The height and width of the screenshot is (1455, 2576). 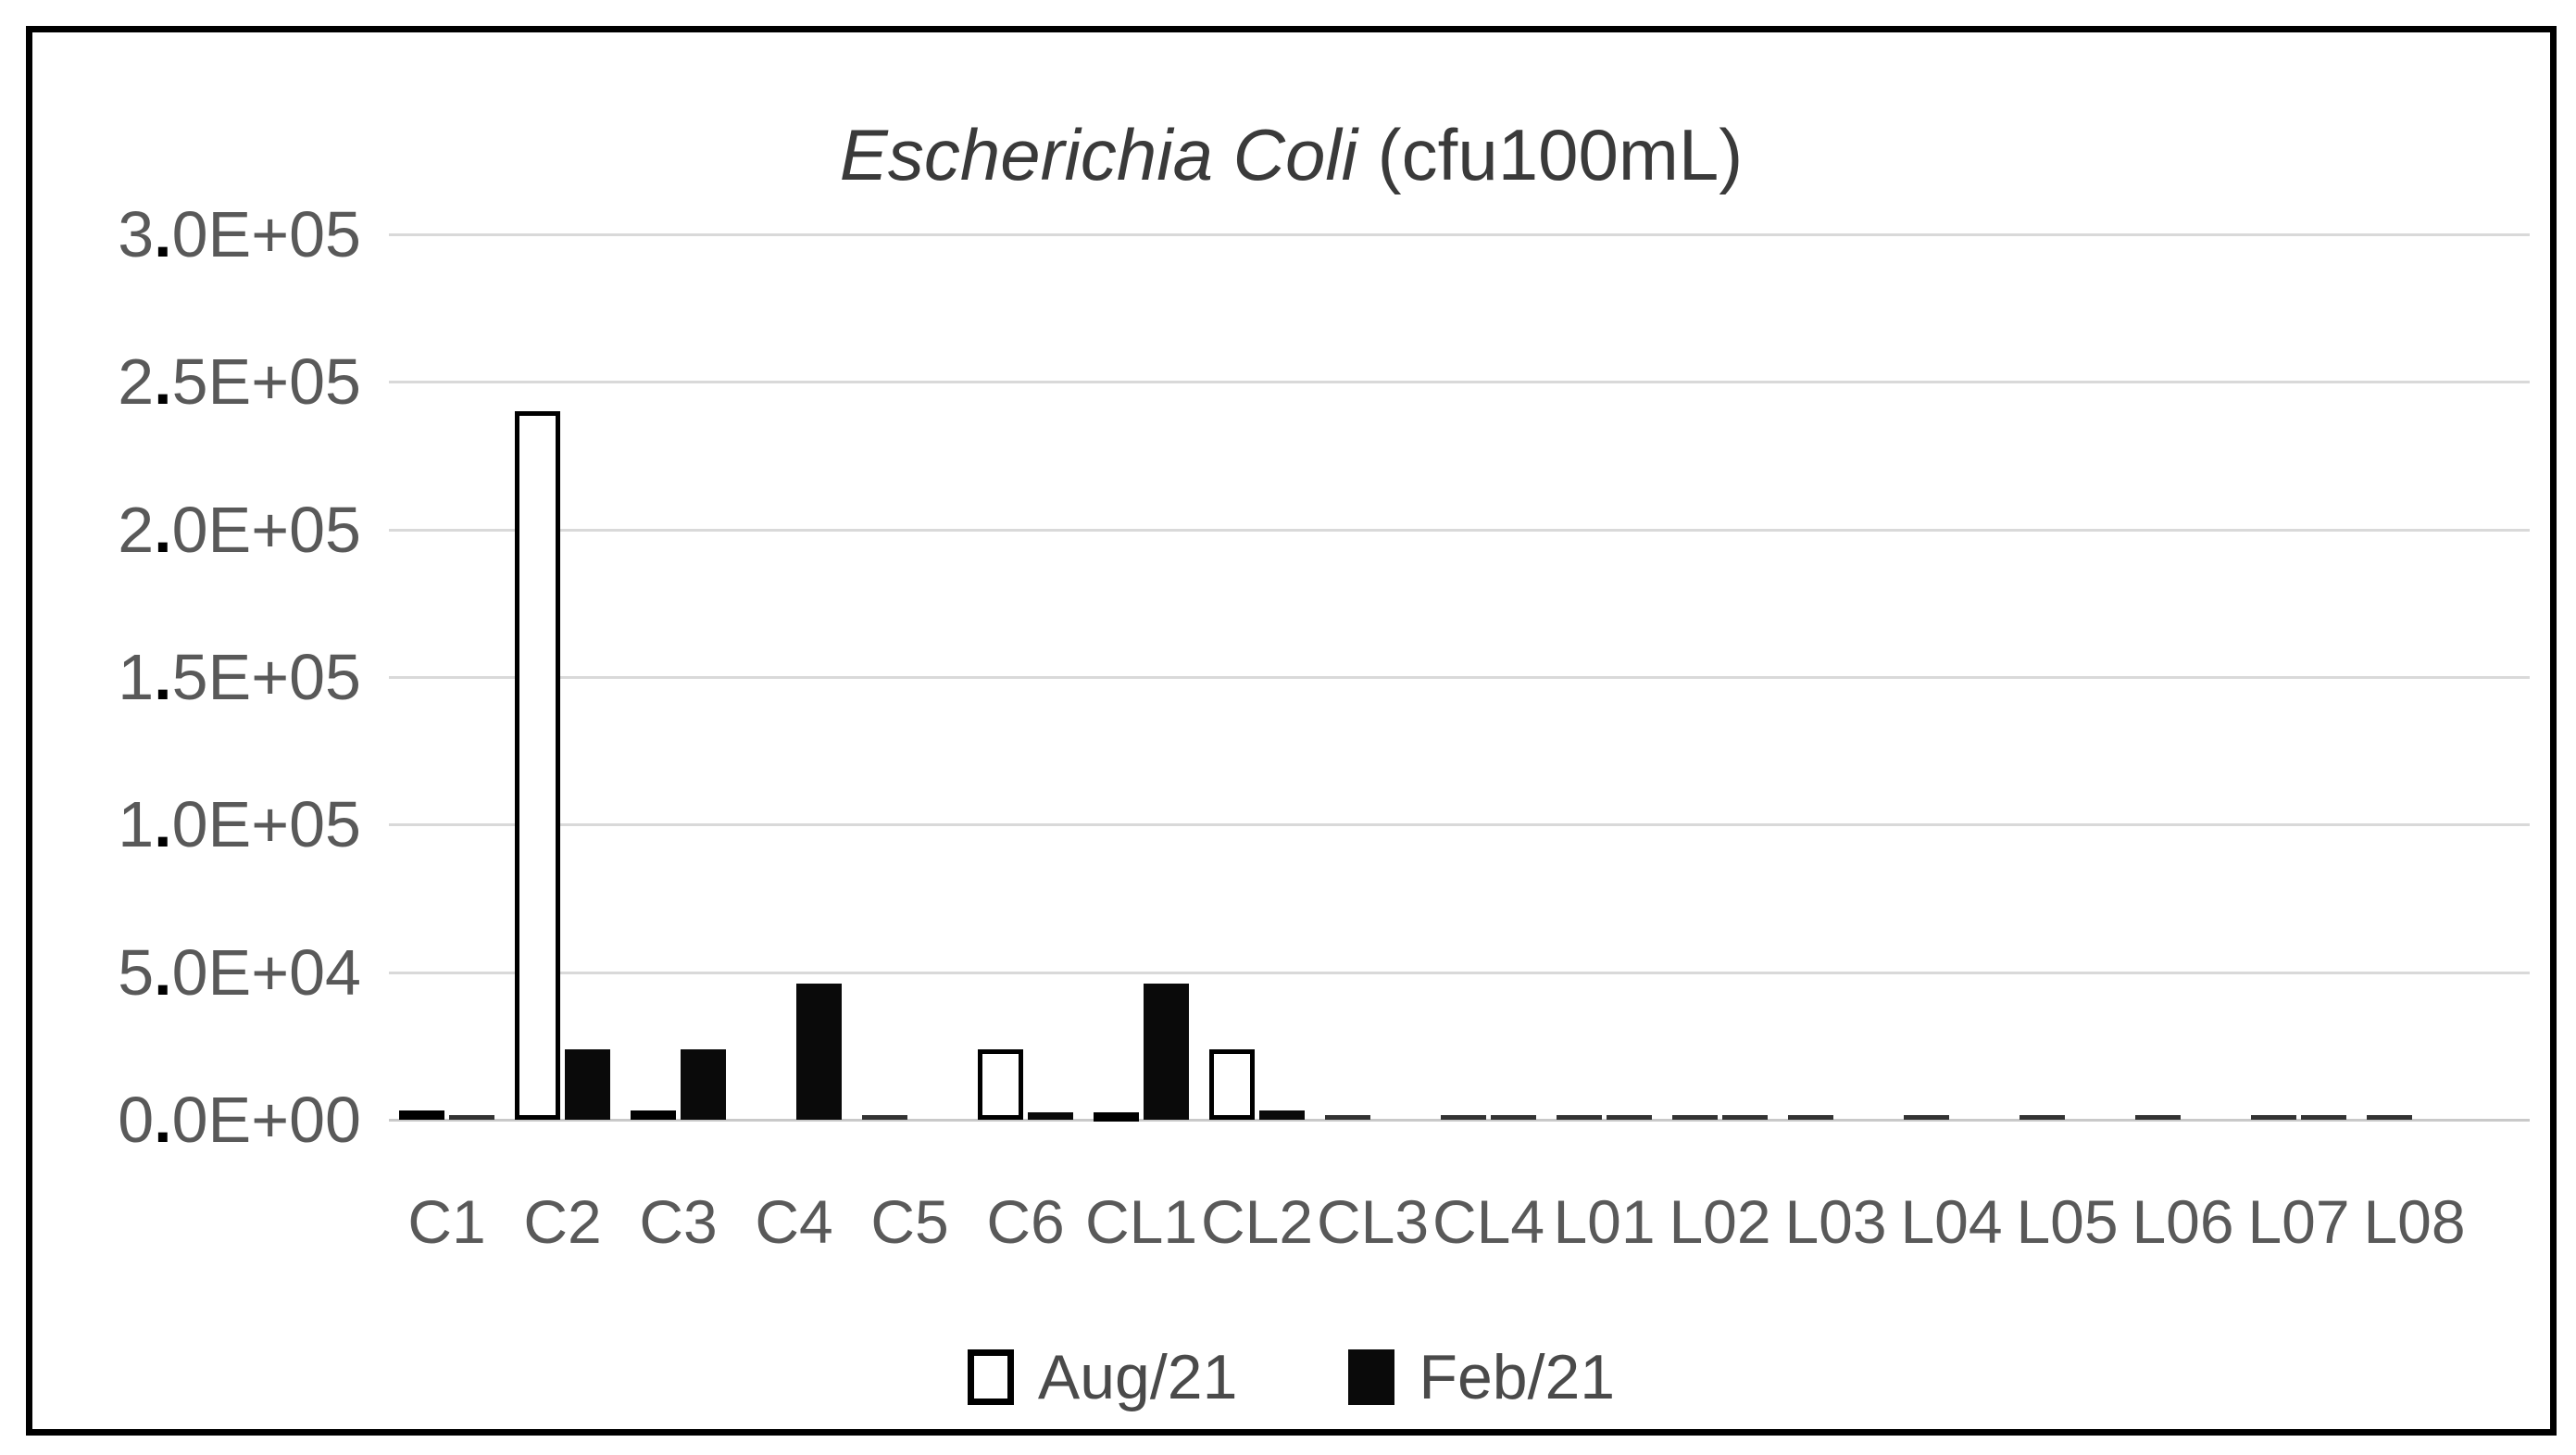 What do you see at coordinates (910, 1221) in the screenshot?
I see `x-axis-label-C5: C5` at bounding box center [910, 1221].